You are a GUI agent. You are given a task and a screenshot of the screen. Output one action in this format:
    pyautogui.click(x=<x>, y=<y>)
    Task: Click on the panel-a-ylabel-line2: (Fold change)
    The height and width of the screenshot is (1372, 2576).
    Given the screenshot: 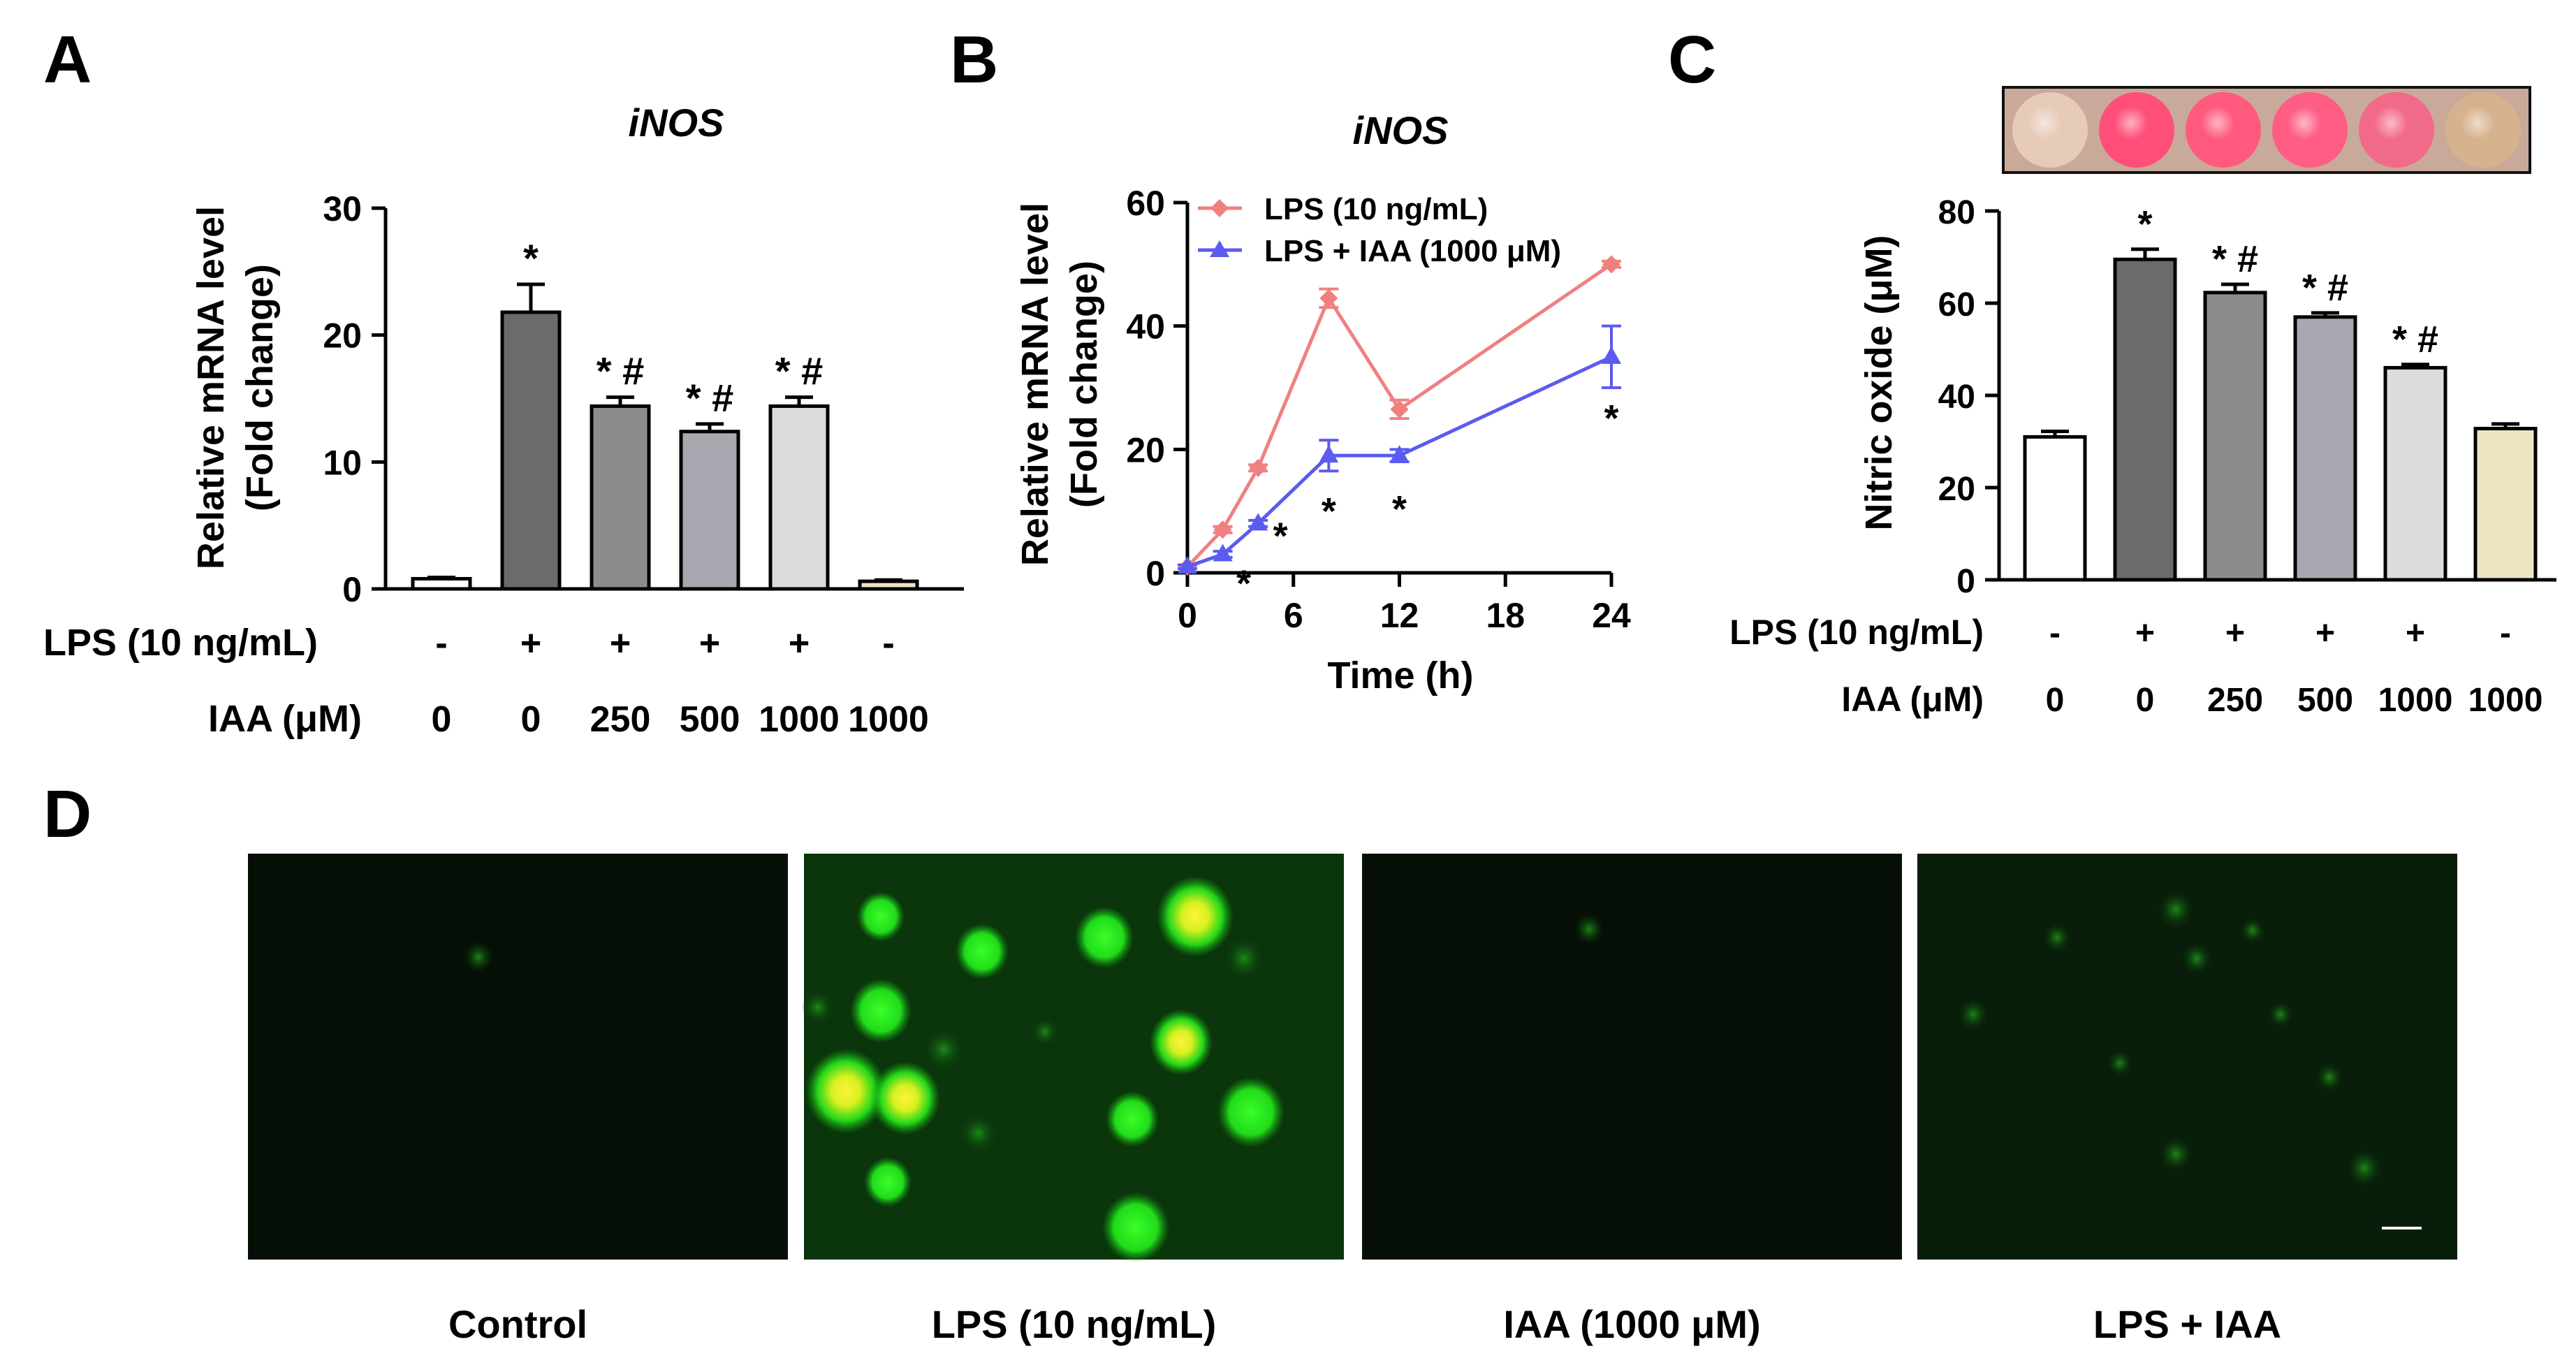 What is the action you would take?
    pyautogui.click(x=260, y=387)
    